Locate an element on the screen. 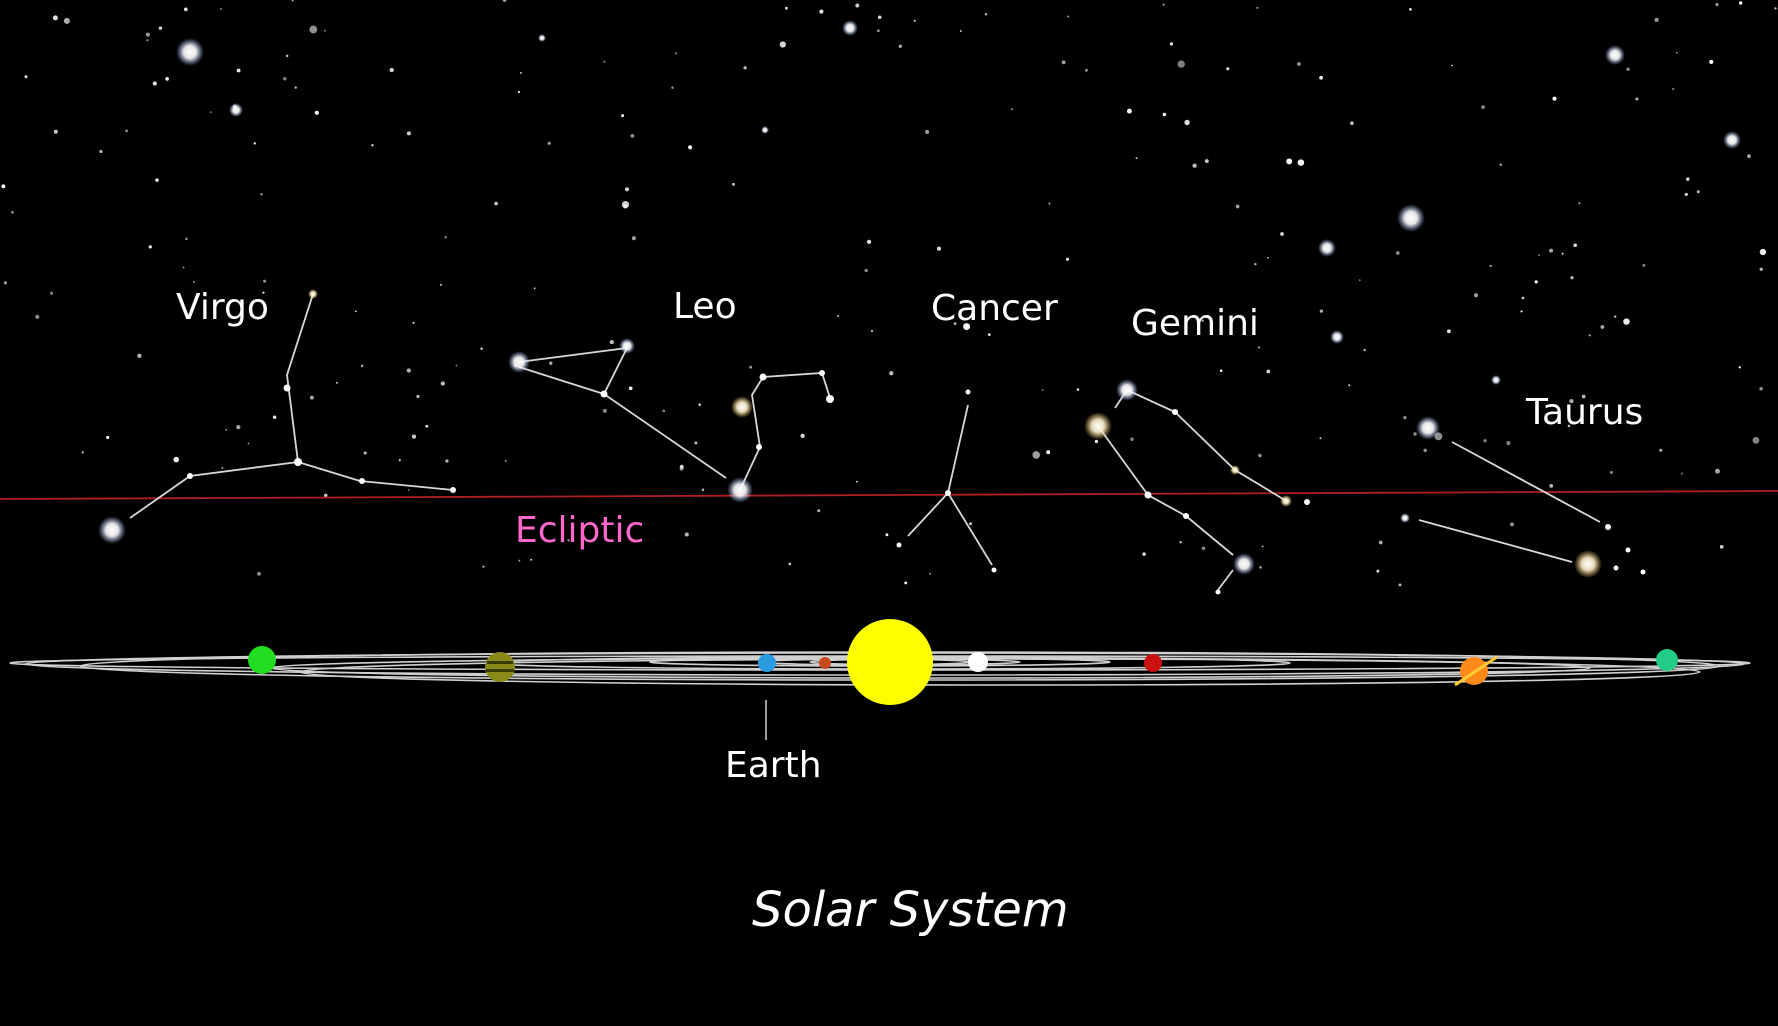 The image size is (1778, 1026). constellation-taurus is located at coordinates (1523, 497).